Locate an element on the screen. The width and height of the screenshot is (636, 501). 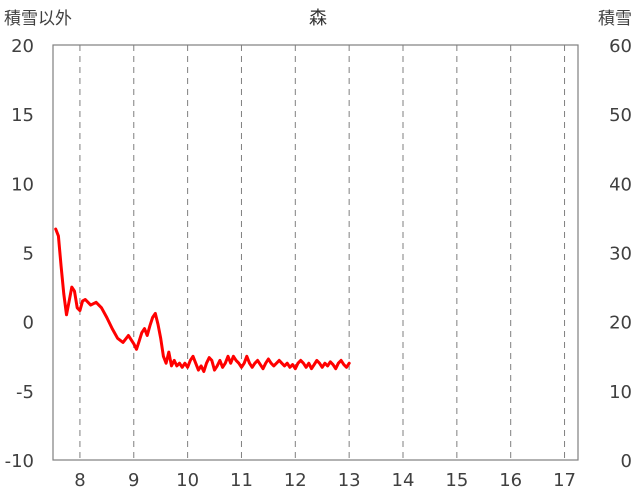
x-tick: 17 is located at coordinates (564, 480).